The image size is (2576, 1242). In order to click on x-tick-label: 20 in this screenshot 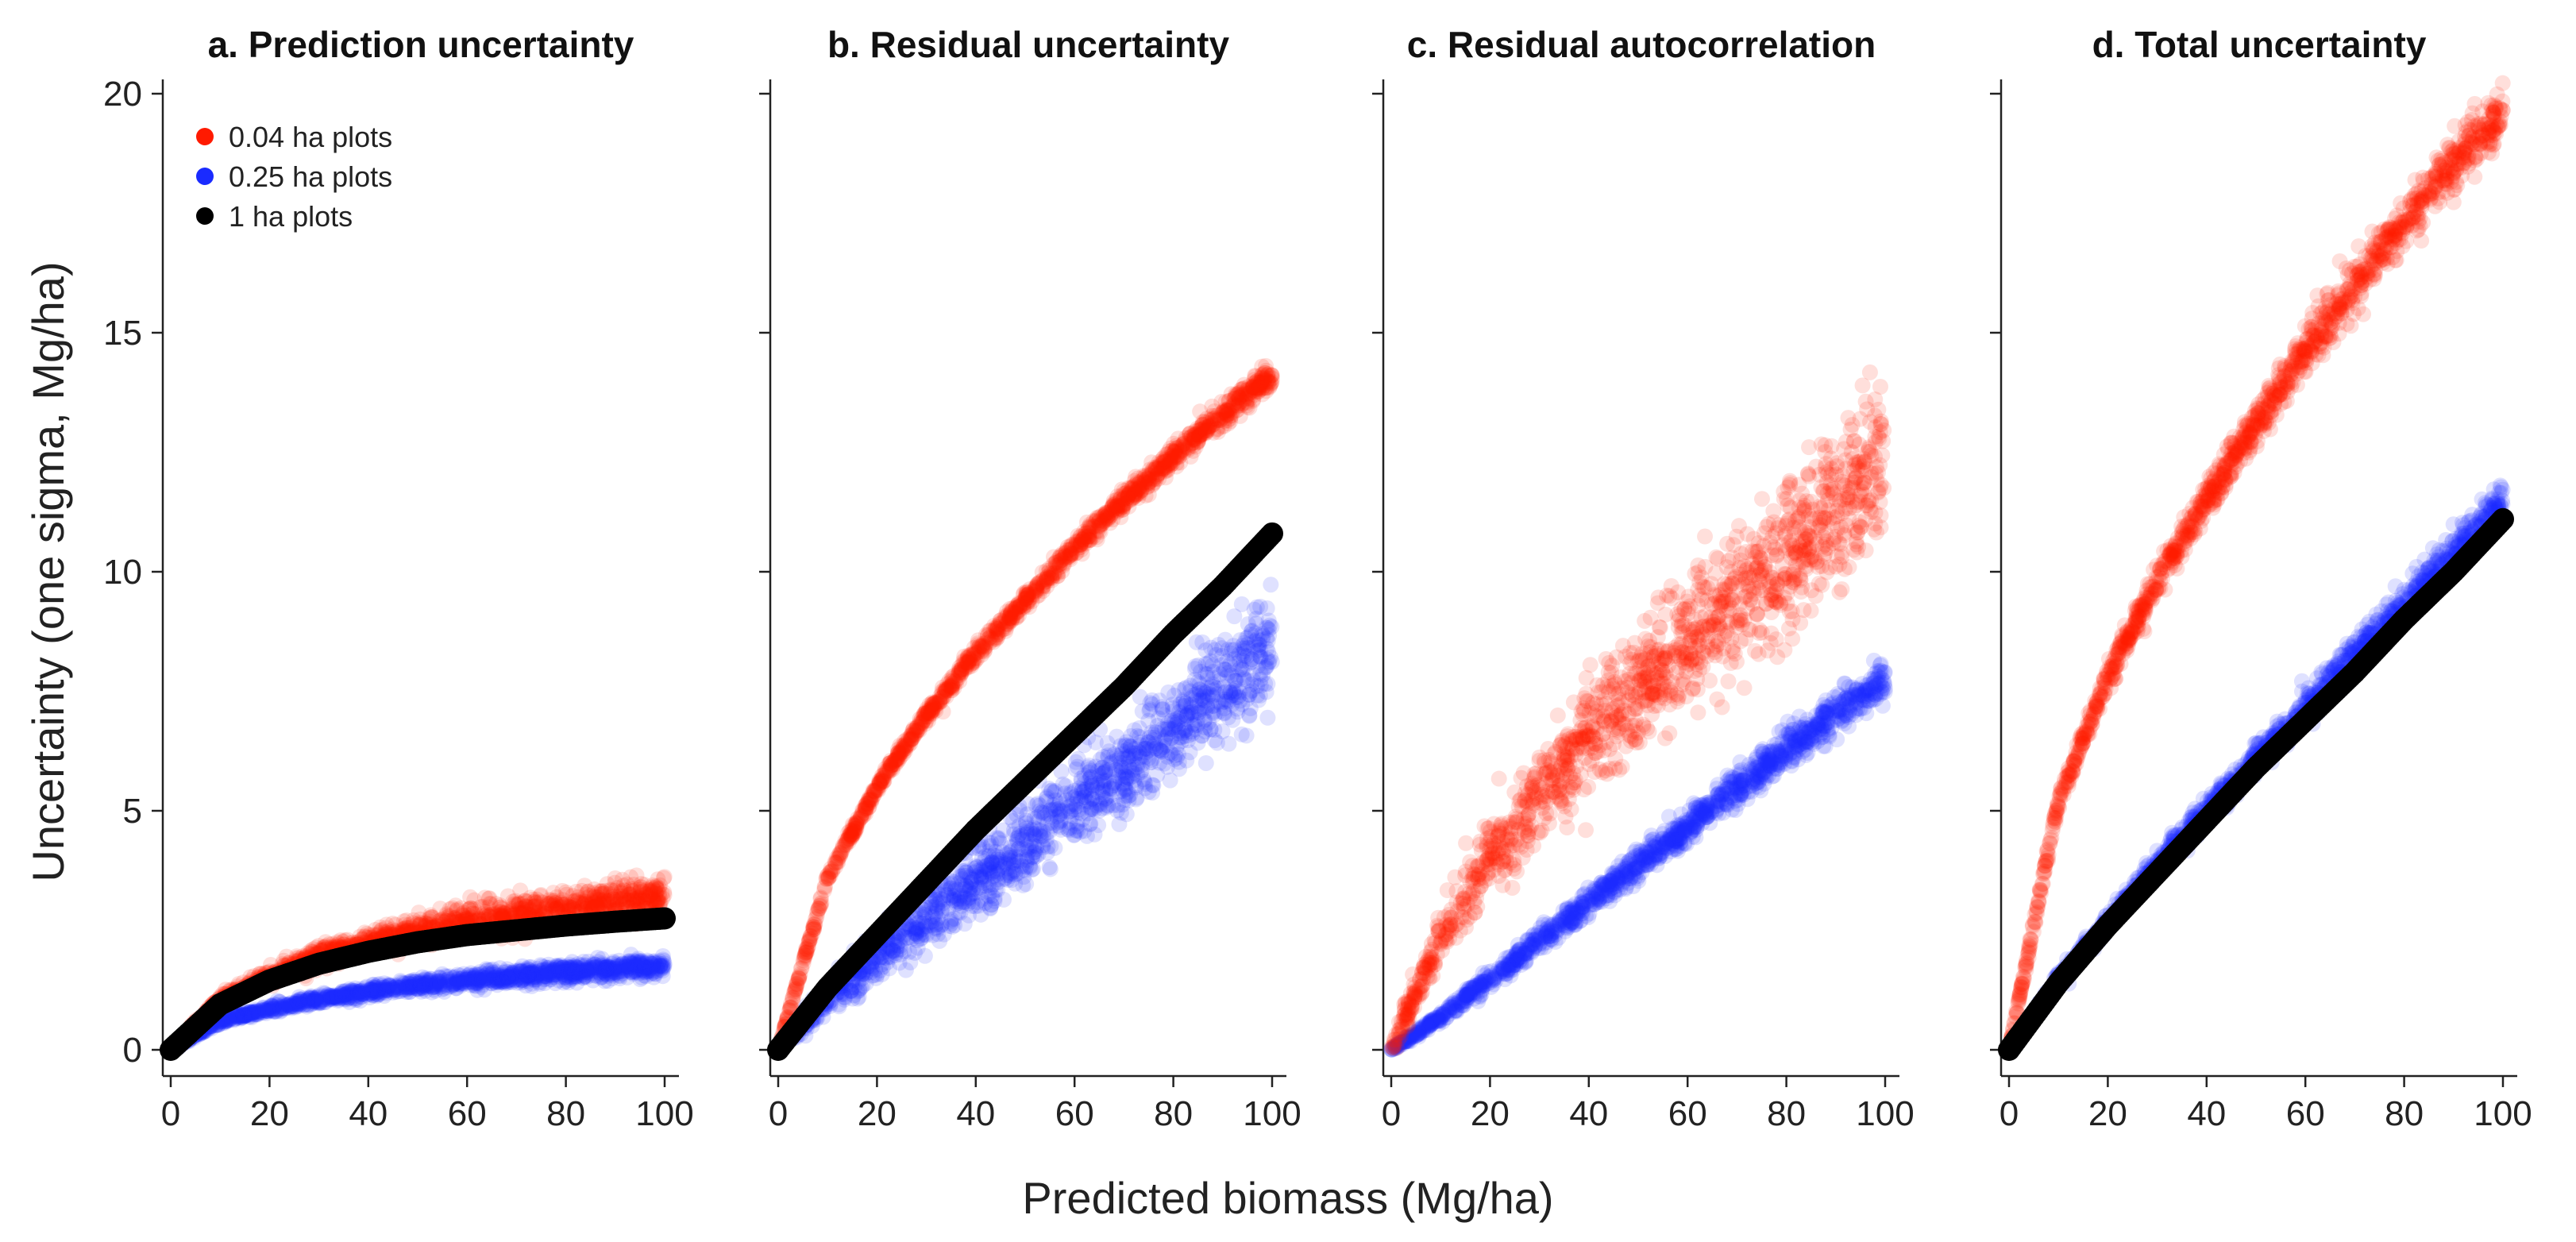, I will do `click(269, 1113)`.